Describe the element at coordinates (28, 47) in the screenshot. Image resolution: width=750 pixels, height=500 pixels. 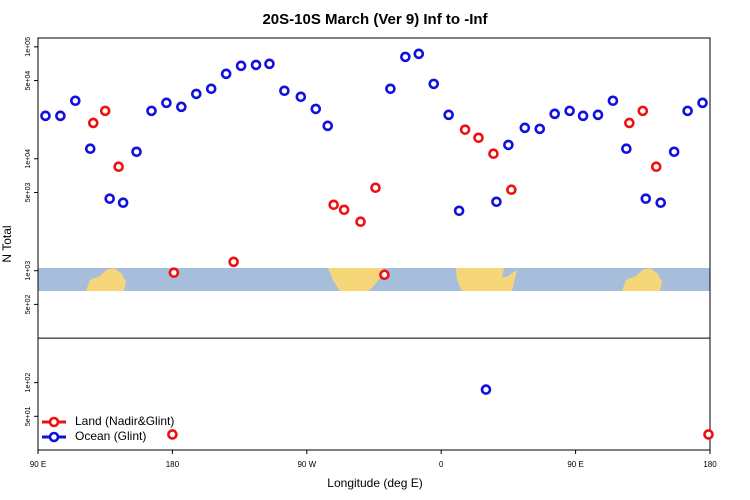
I see `y-tick-label: 1e+05` at that location.